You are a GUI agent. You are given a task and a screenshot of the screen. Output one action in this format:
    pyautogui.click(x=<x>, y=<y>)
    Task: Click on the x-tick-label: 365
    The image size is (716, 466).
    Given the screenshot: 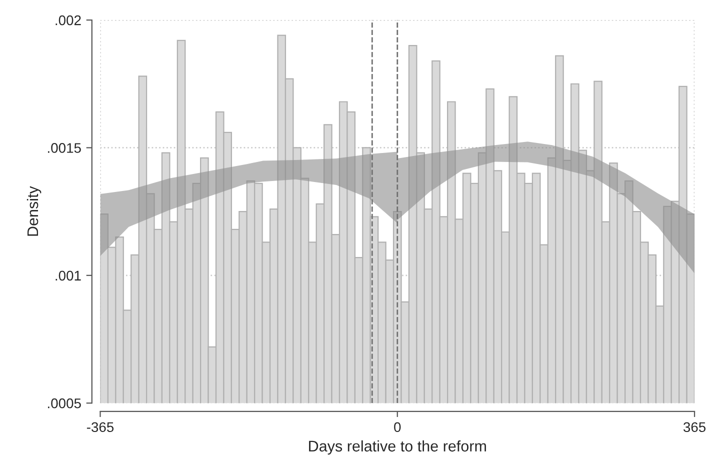 What is the action you would take?
    pyautogui.click(x=694, y=427)
    